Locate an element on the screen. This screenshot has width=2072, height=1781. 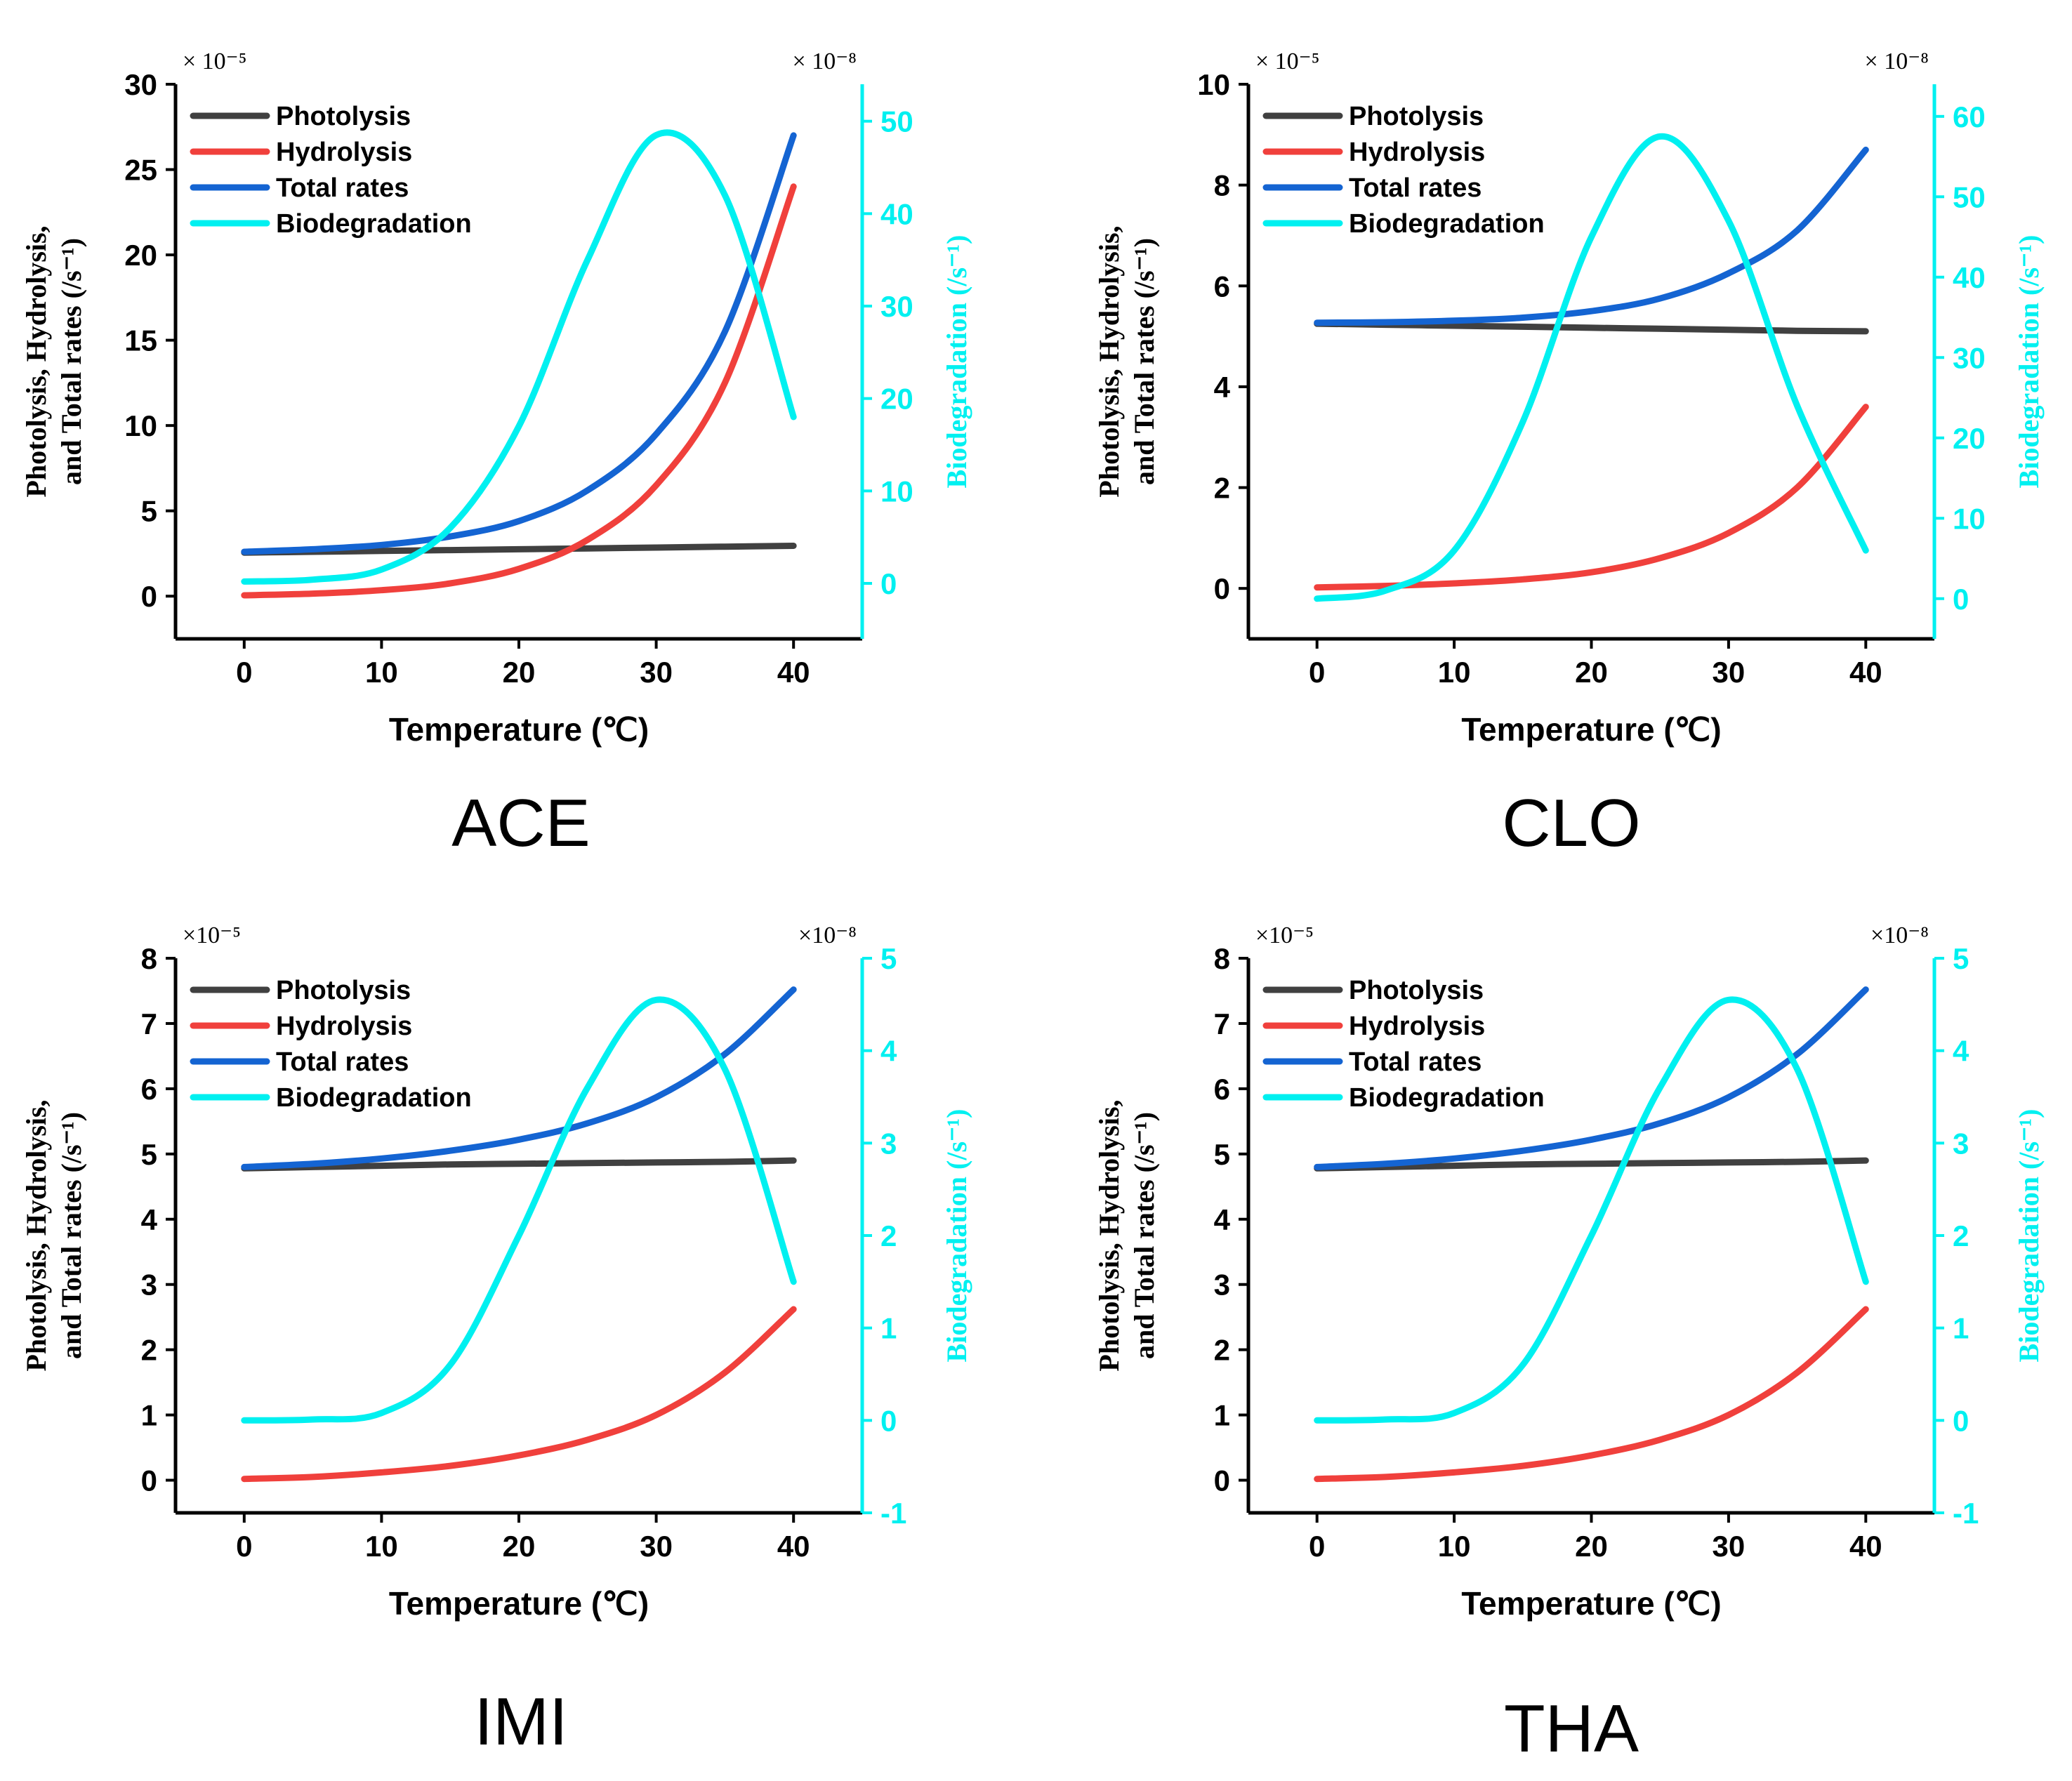
y-tick-label: 5 is located at coordinates (1222, 1154).